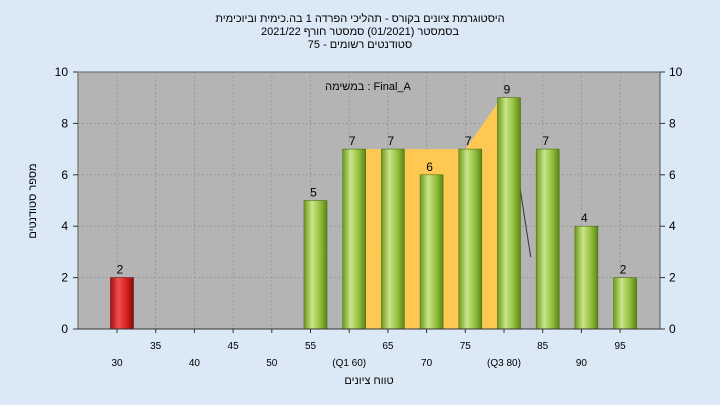 The width and height of the screenshot is (720, 405). What do you see at coordinates (582, 363) in the screenshot?
I see `x-tick-label: 90` at bounding box center [582, 363].